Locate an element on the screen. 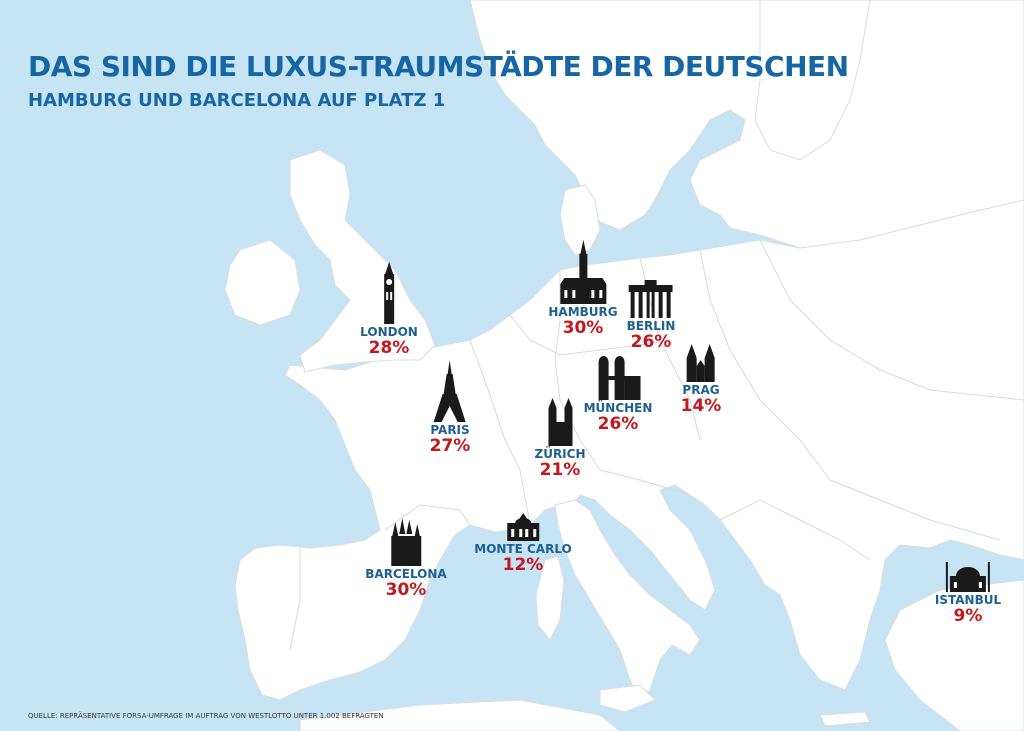  city-name: BERLIN is located at coordinates (651, 326).